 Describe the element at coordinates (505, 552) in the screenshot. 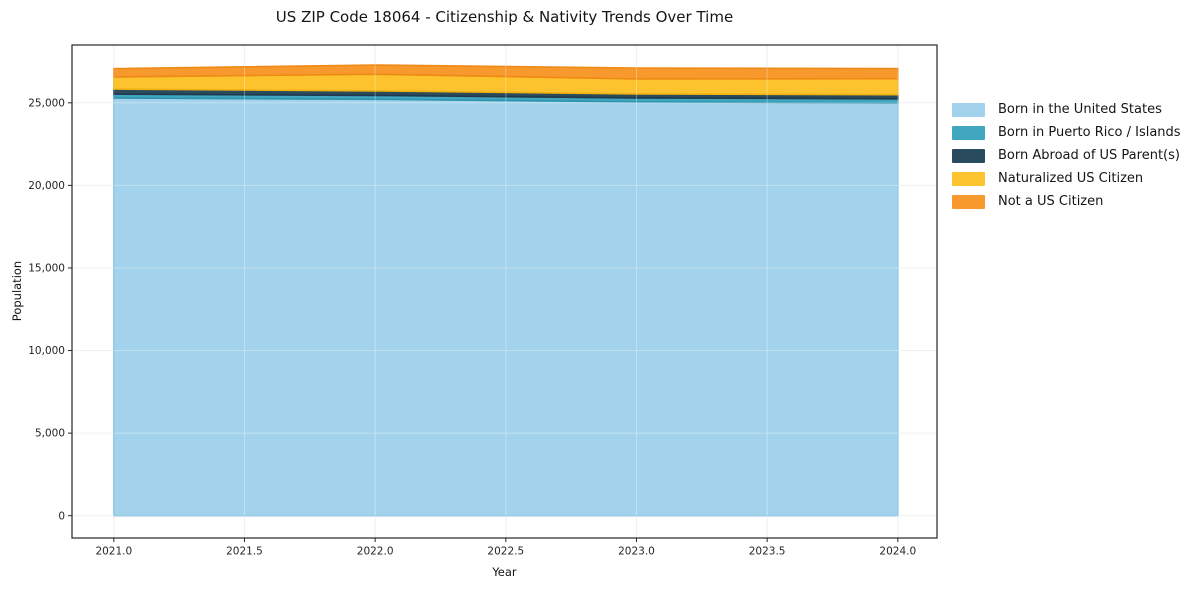

I see `x-tick-label: 2022.5` at that location.